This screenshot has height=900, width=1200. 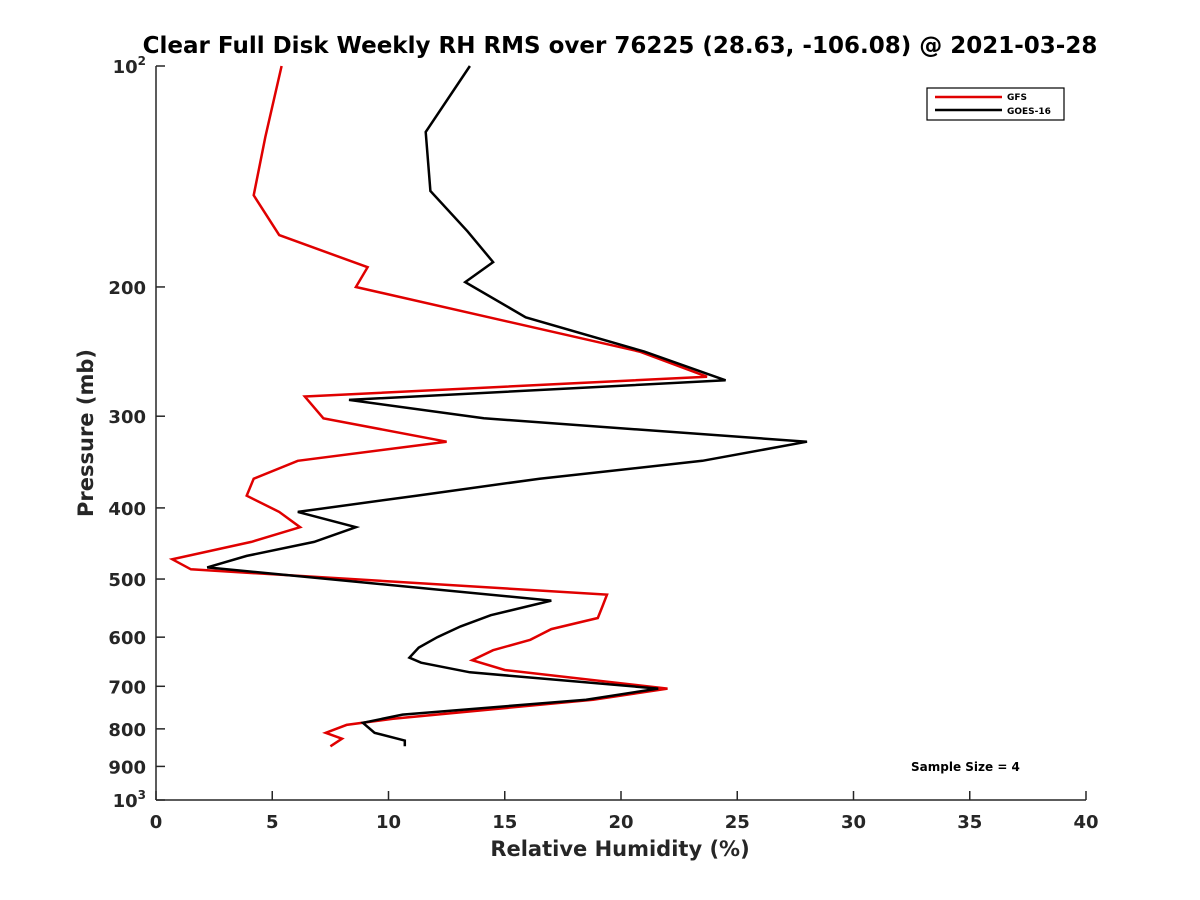 What do you see at coordinates (619, 849) in the screenshot?
I see `x-axis-label: Relative Humidity (%)` at bounding box center [619, 849].